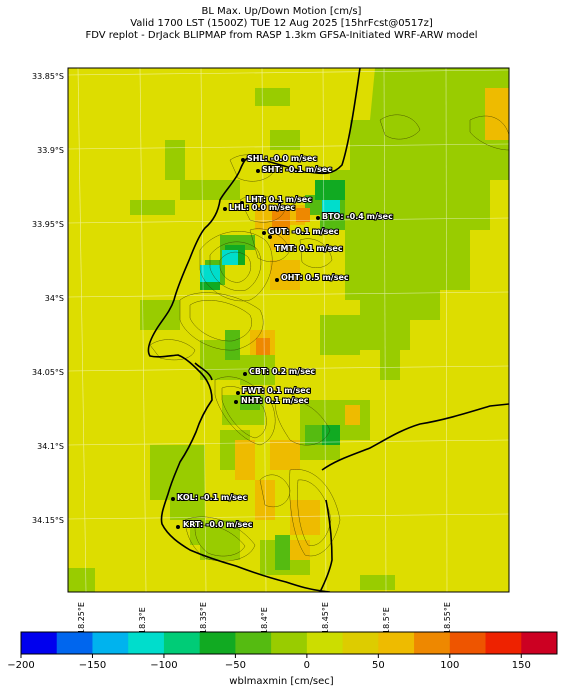 This screenshot has width=563, height=692. I want to click on lat-label: 34.1°S, so click(50, 446).